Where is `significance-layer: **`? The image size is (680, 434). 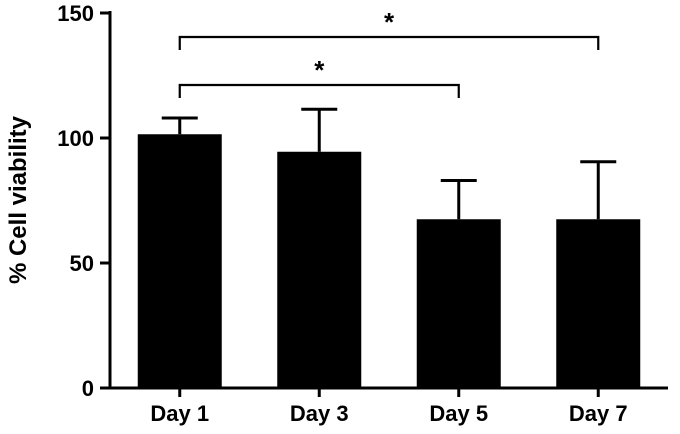 significance-layer: ** is located at coordinates (389, 52).